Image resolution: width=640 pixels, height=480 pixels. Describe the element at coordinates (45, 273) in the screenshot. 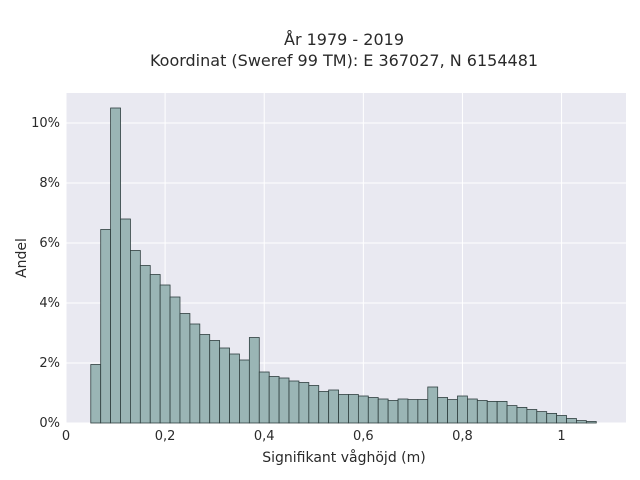

I see `y-axis-ticks: 0% 2% 4% 6% 8% 10%` at that location.